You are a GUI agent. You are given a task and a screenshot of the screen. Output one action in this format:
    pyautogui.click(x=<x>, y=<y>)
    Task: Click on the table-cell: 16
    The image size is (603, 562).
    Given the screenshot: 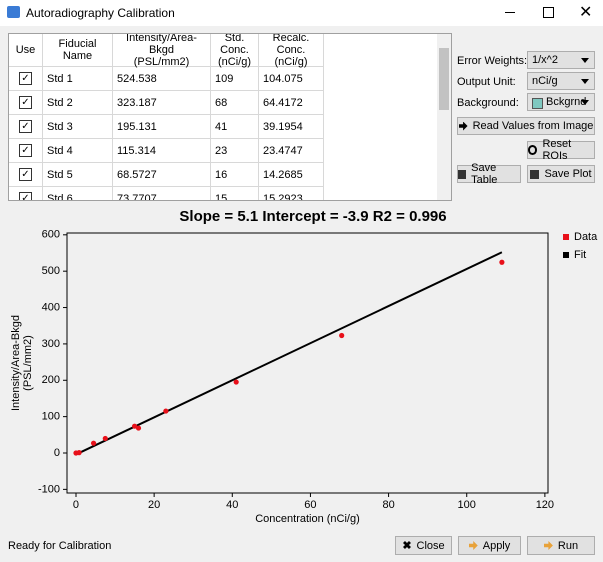 What is the action you would take?
    pyautogui.click(x=235, y=175)
    